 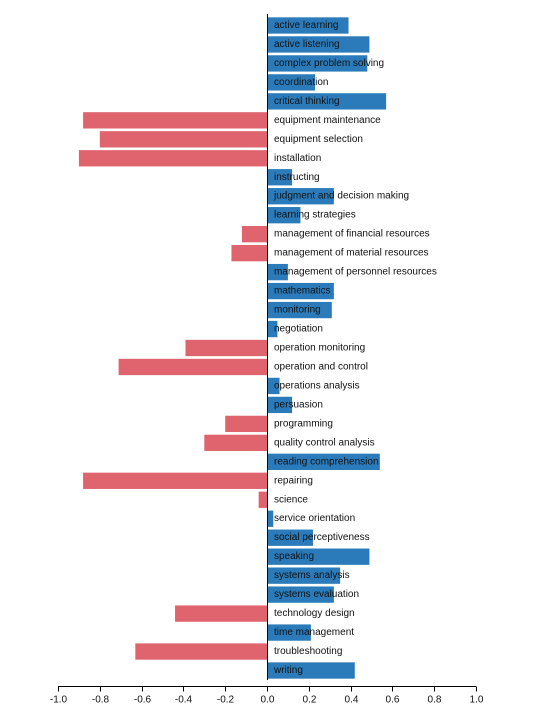 I want to click on category-label-persuasion: persuasion, so click(x=298, y=404).